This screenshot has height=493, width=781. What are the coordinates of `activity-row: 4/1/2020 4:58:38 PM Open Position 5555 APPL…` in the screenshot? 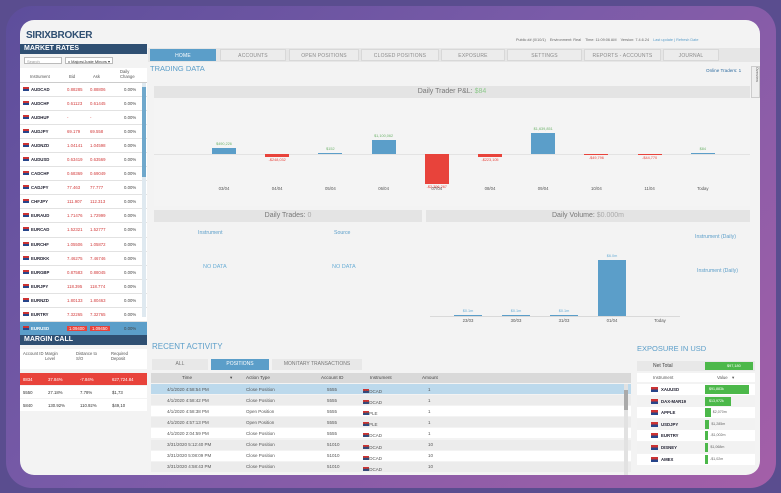 It's located at (391, 411).